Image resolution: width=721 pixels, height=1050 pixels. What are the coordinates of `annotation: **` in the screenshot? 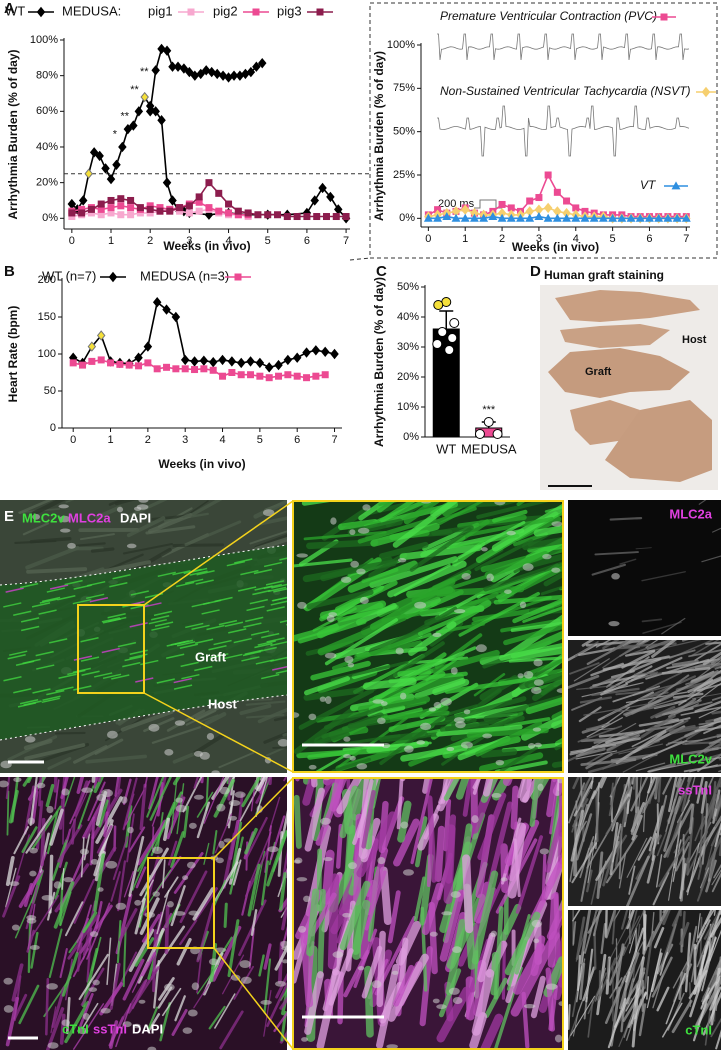 It's located at (144, 72).